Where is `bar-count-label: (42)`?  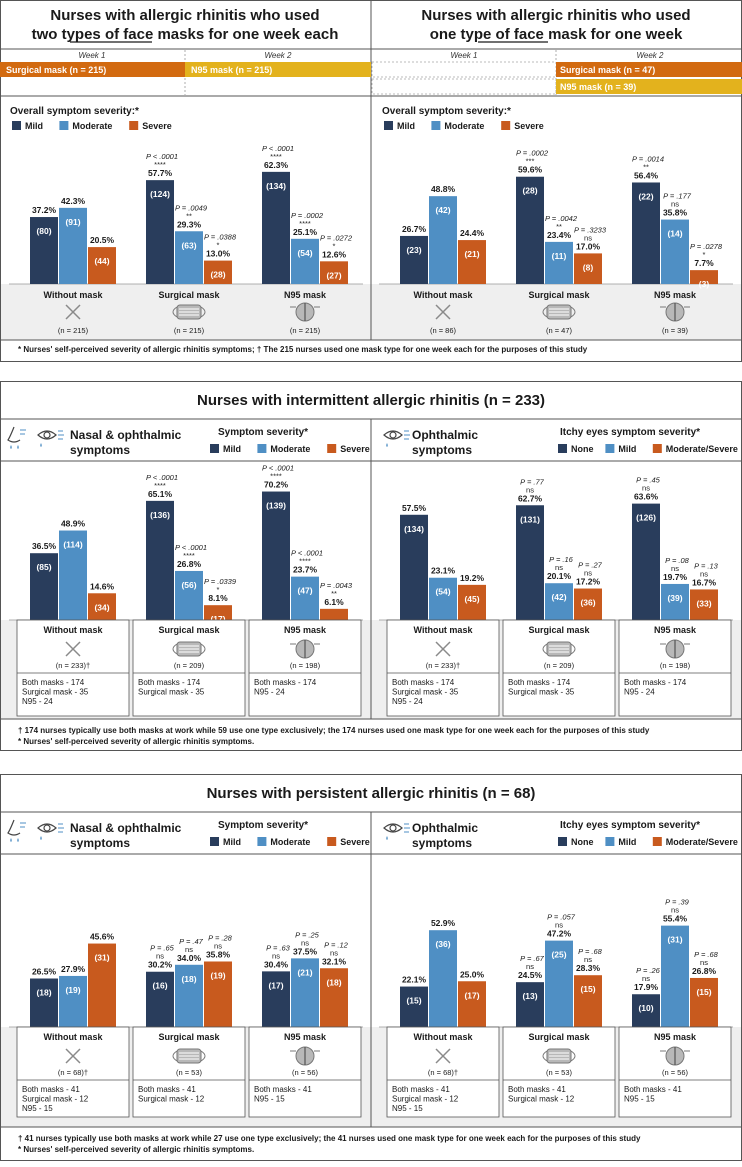 bar-count-label: (42) is located at coordinates (442, 210).